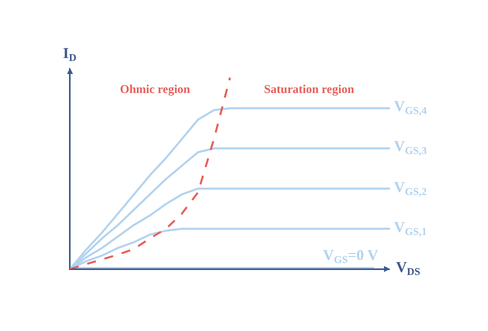  I want to click on series-label: V$_{GS,2}$, so click(410, 189).